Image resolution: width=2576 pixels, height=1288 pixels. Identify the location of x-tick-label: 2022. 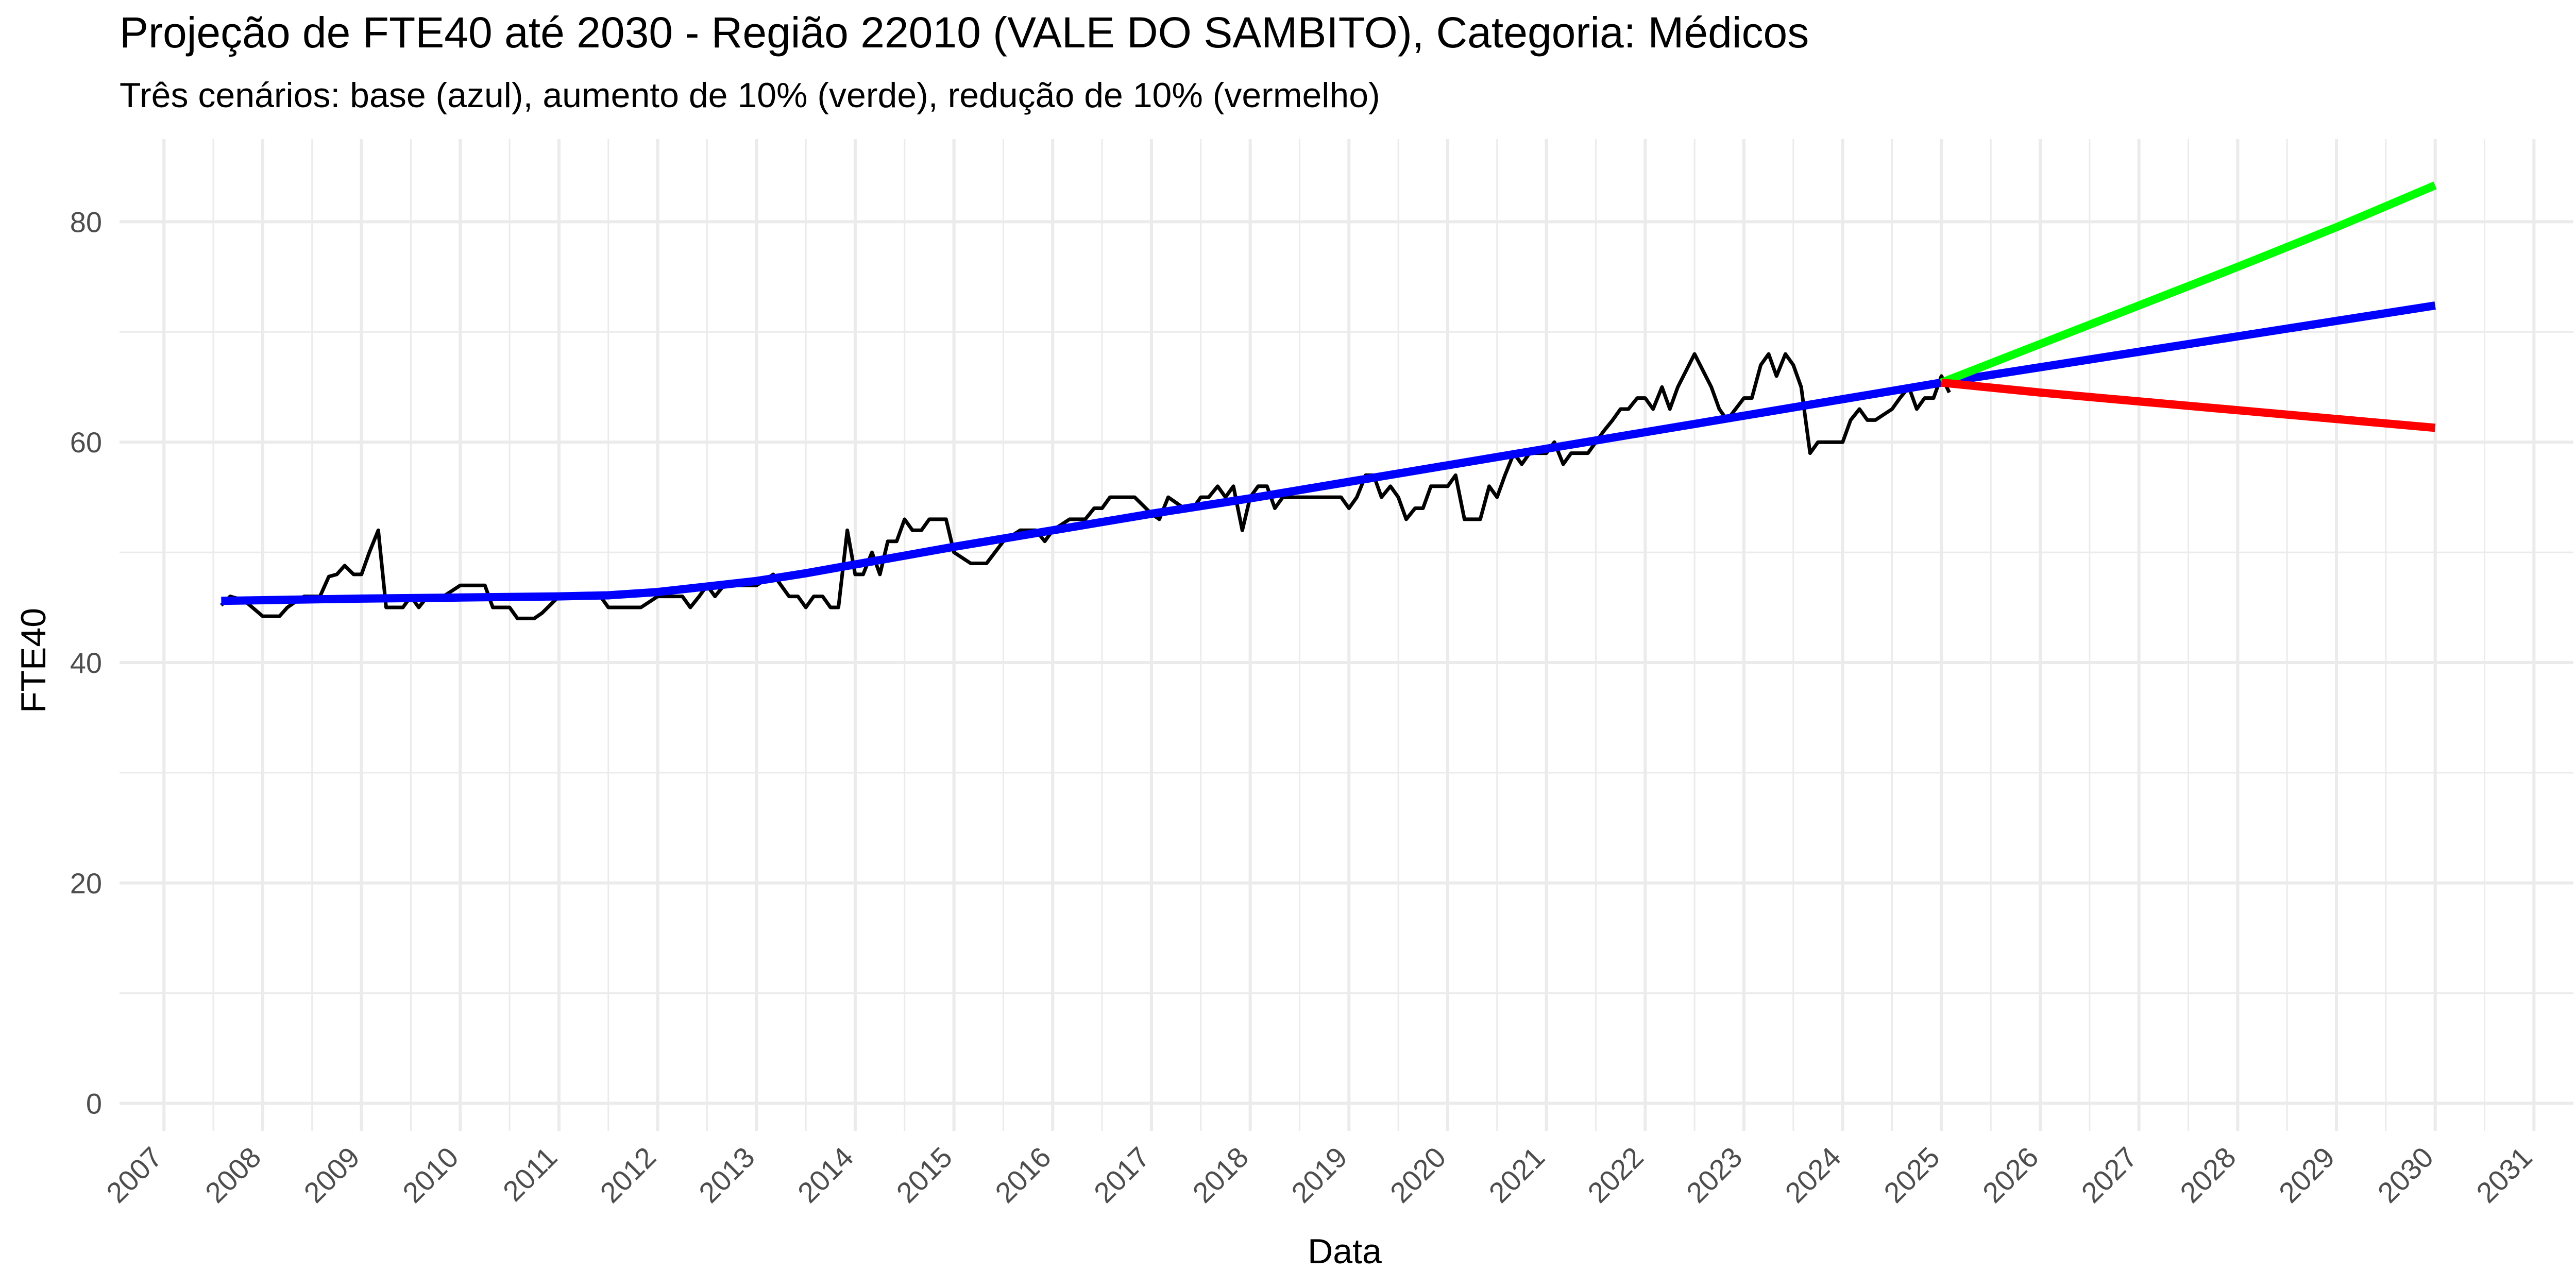
(1615, 1175).